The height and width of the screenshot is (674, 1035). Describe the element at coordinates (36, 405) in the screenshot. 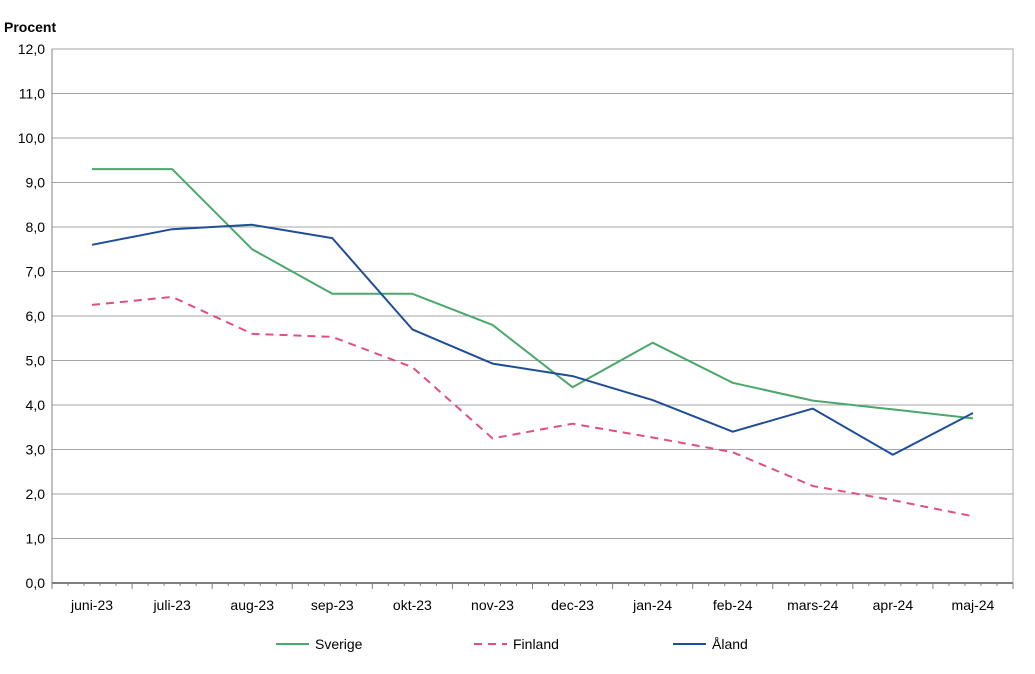

I see `y-tick-label: 4,0` at that location.